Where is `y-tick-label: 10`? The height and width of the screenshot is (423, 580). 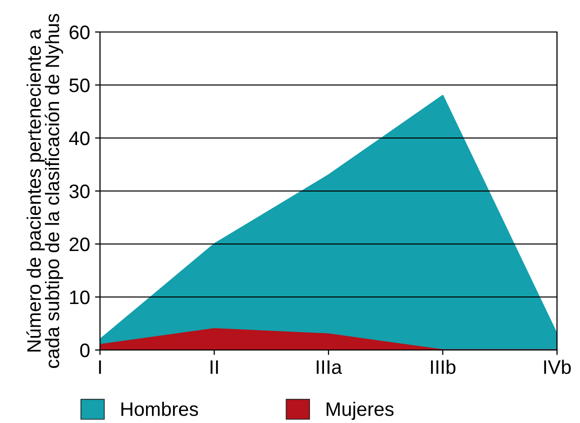
y-tick-label: 10 is located at coordinates (80, 297).